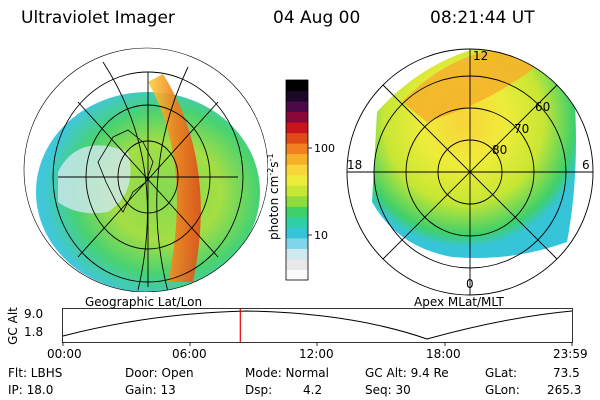 This screenshot has width=600, height=400. I want to click on altitude-xtick-0: 00:00, so click(64, 354).